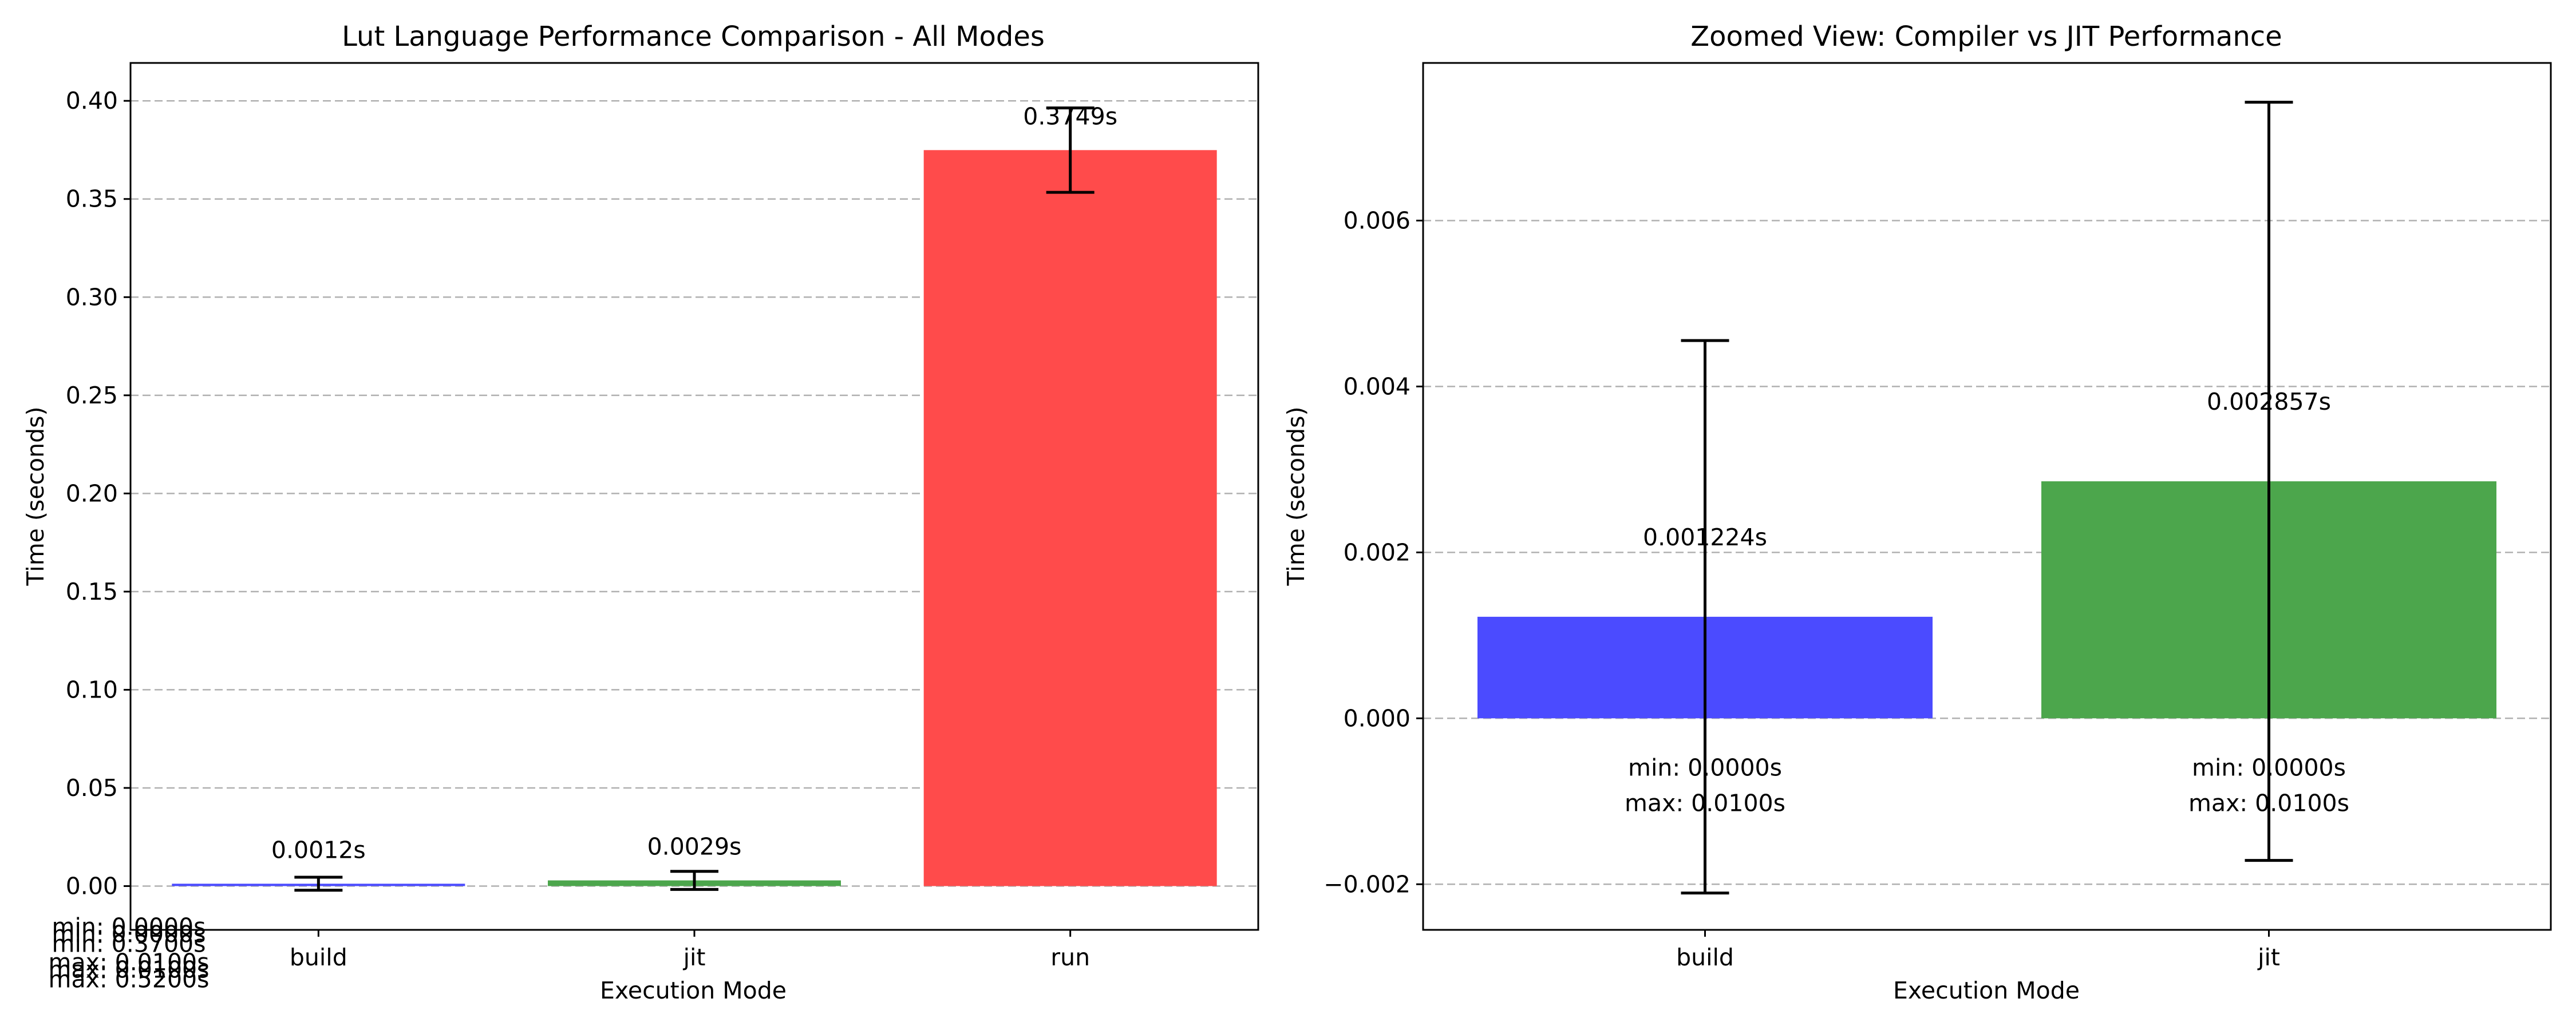 Image resolution: width=2576 pixels, height=1030 pixels. What do you see at coordinates (1377, 552) in the screenshot?
I see `y-tick-label: 0.002` at bounding box center [1377, 552].